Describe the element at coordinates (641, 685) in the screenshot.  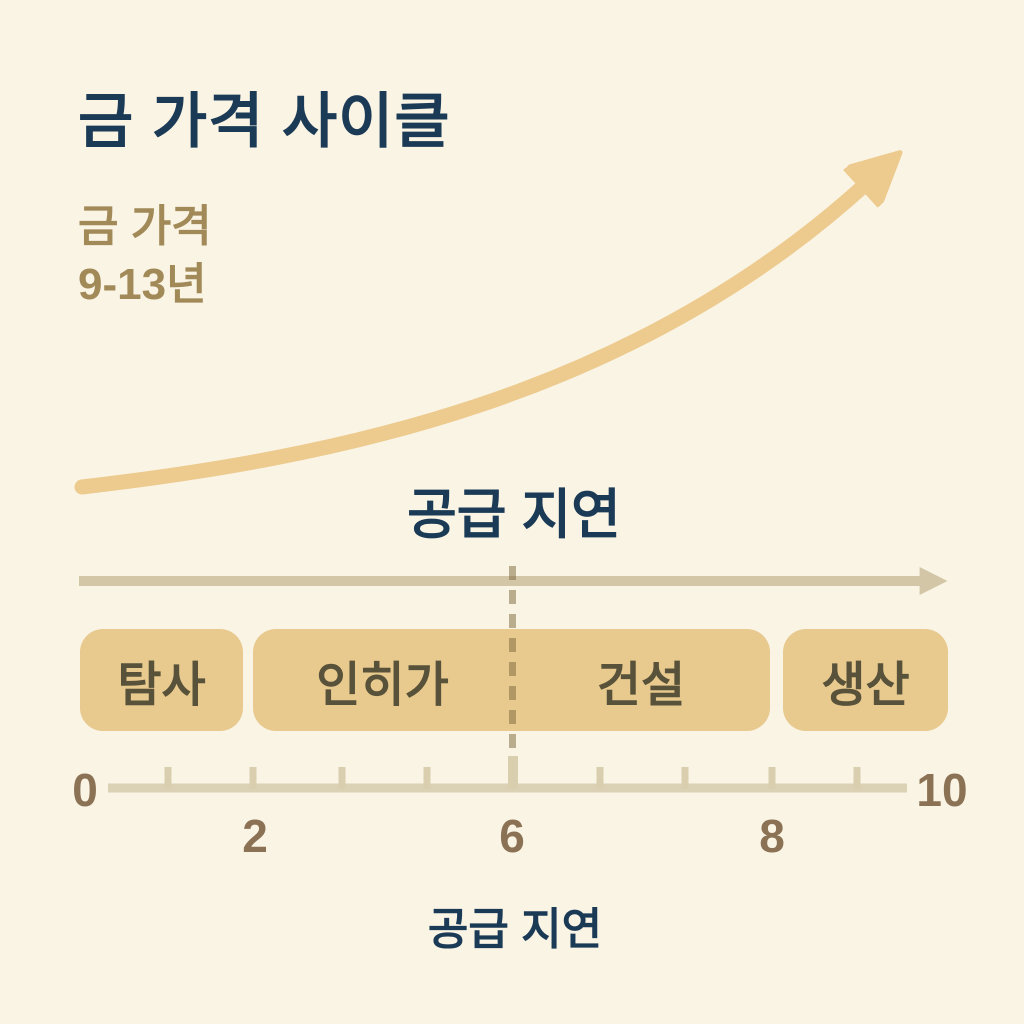
I see `phase-label-construction: 건설` at that location.